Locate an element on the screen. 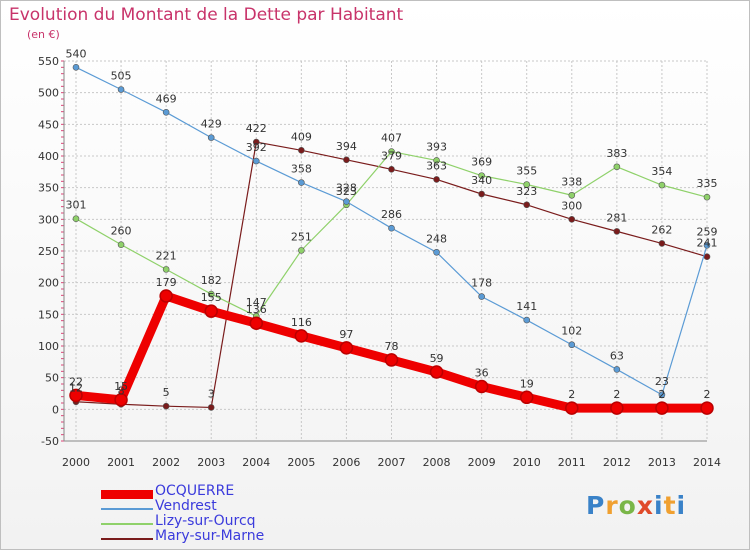 The width and height of the screenshot is (750, 550). legend-label: Vendrest is located at coordinates (186, 506).